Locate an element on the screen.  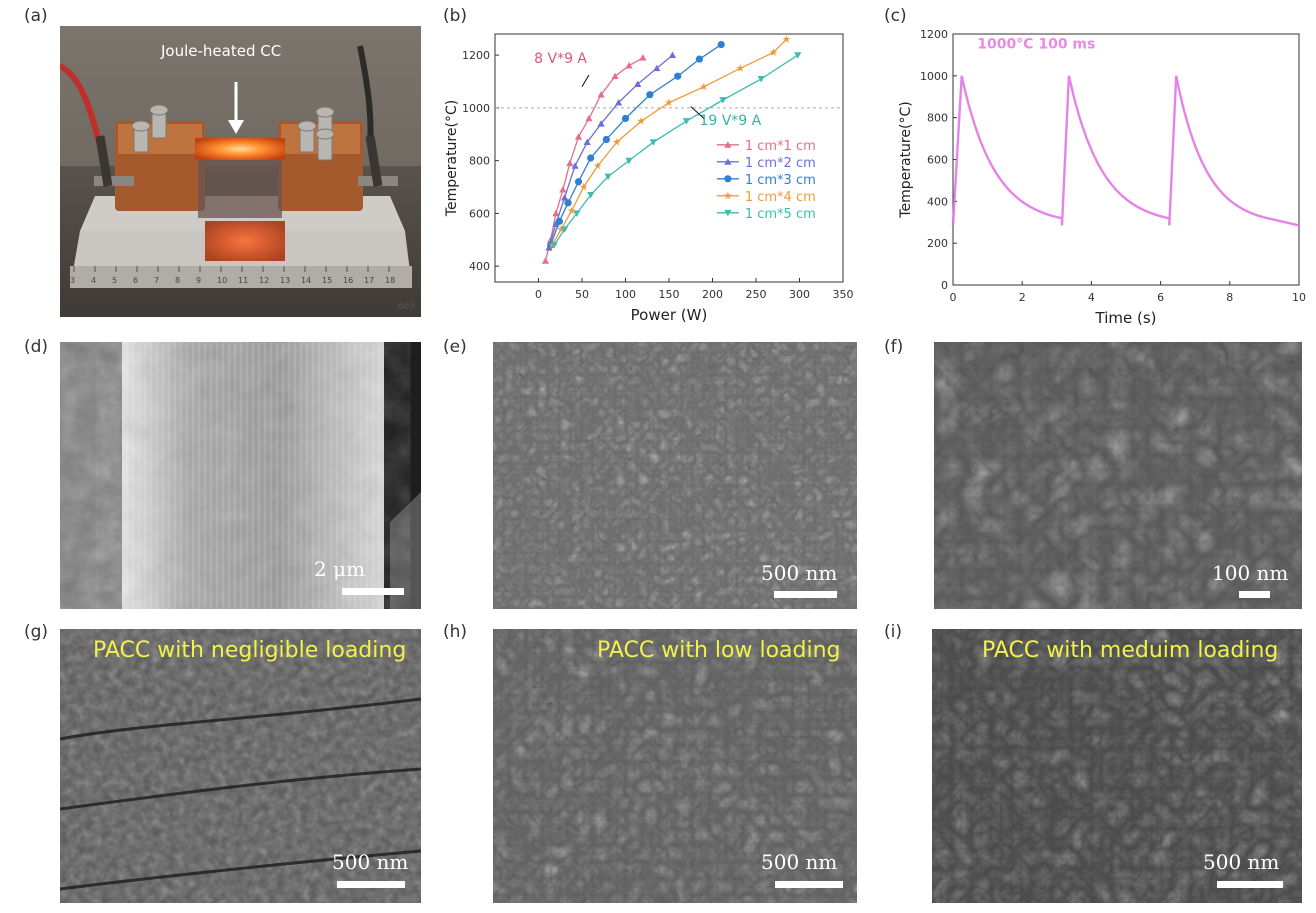
panel-label-e: (e) is located at coordinates (455, 347).